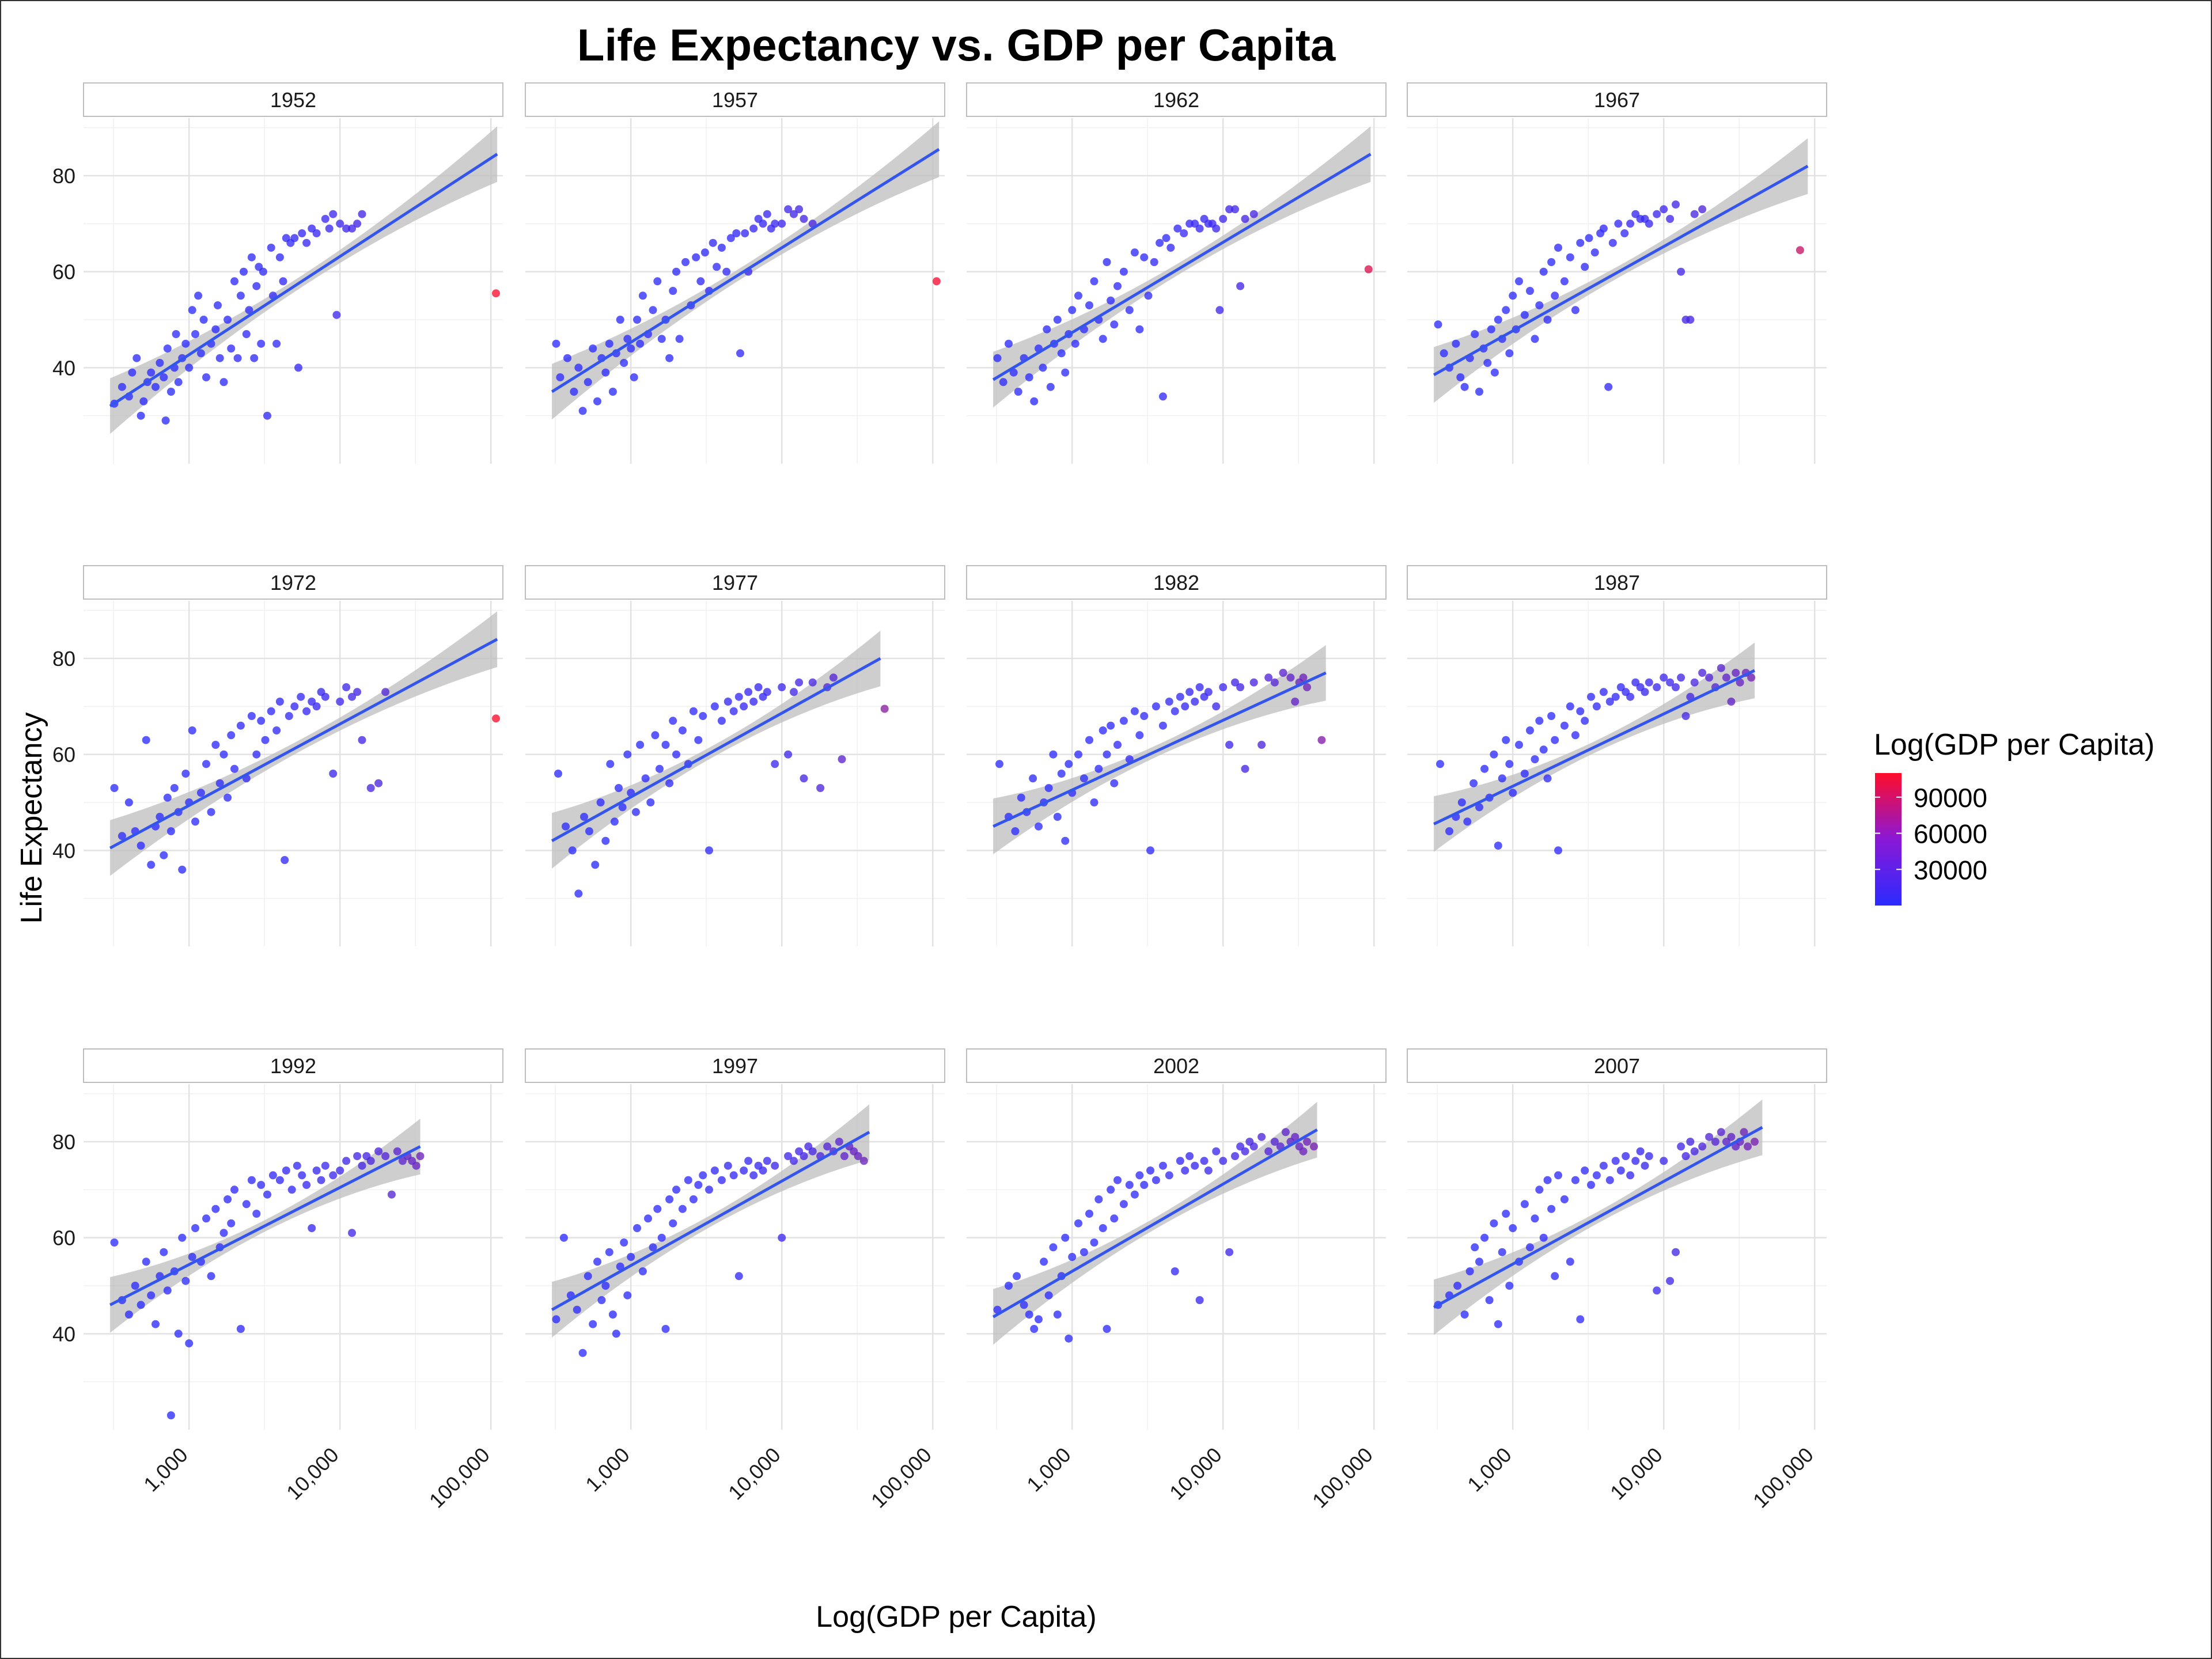 The height and width of the screenshot is (1659, 2212). What do you see at coordinates (1617, 1280) in the screenshot?
I see `facet-panel: 2007 1,000 10,000 100,000` at bounding box center [1617, 1280].